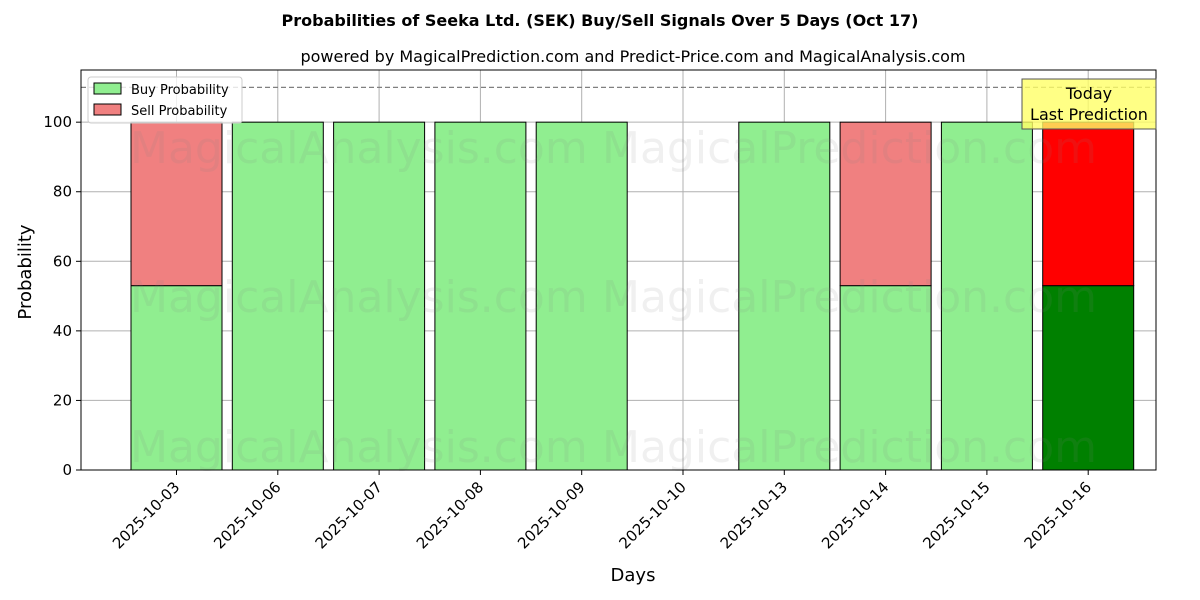  What do you see at coordinates (754, 515) in the screenshot?
I see `x-tick-label: 2025-10-13` at bounding box center [754, 515].